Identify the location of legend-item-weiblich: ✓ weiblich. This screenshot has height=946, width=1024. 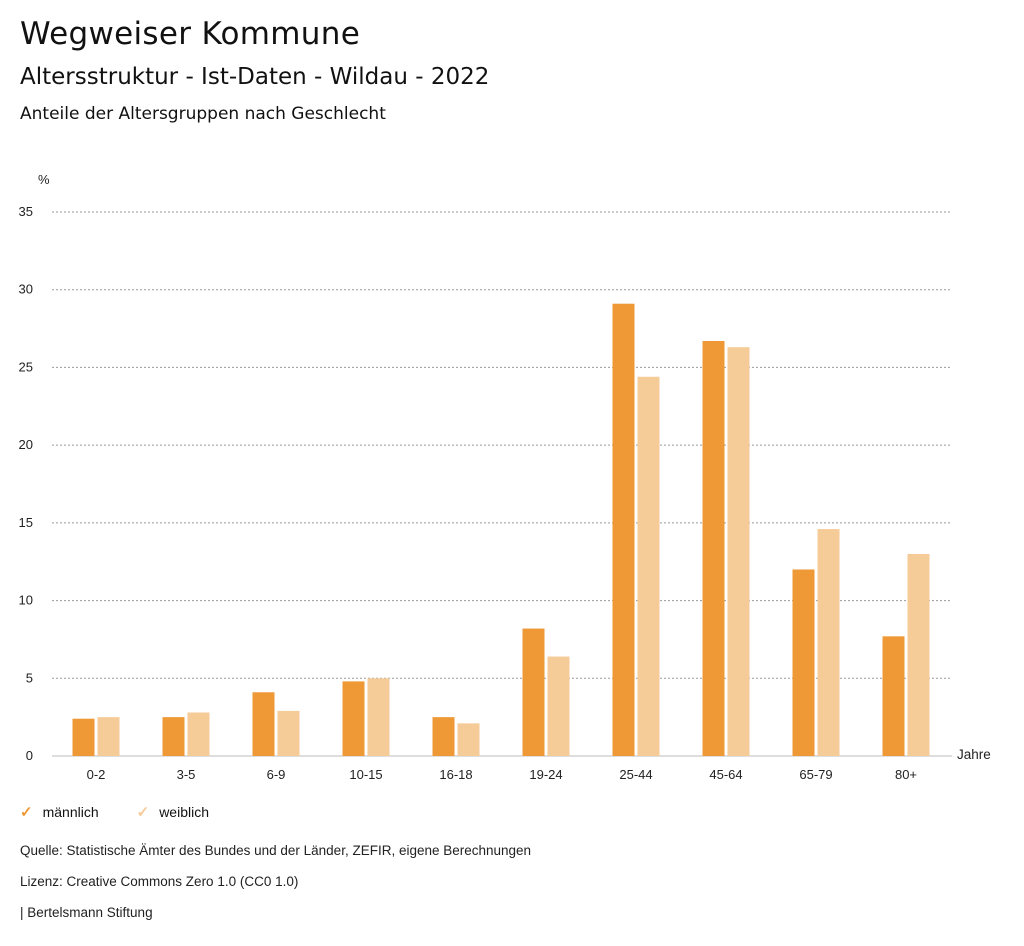
(173, 812).